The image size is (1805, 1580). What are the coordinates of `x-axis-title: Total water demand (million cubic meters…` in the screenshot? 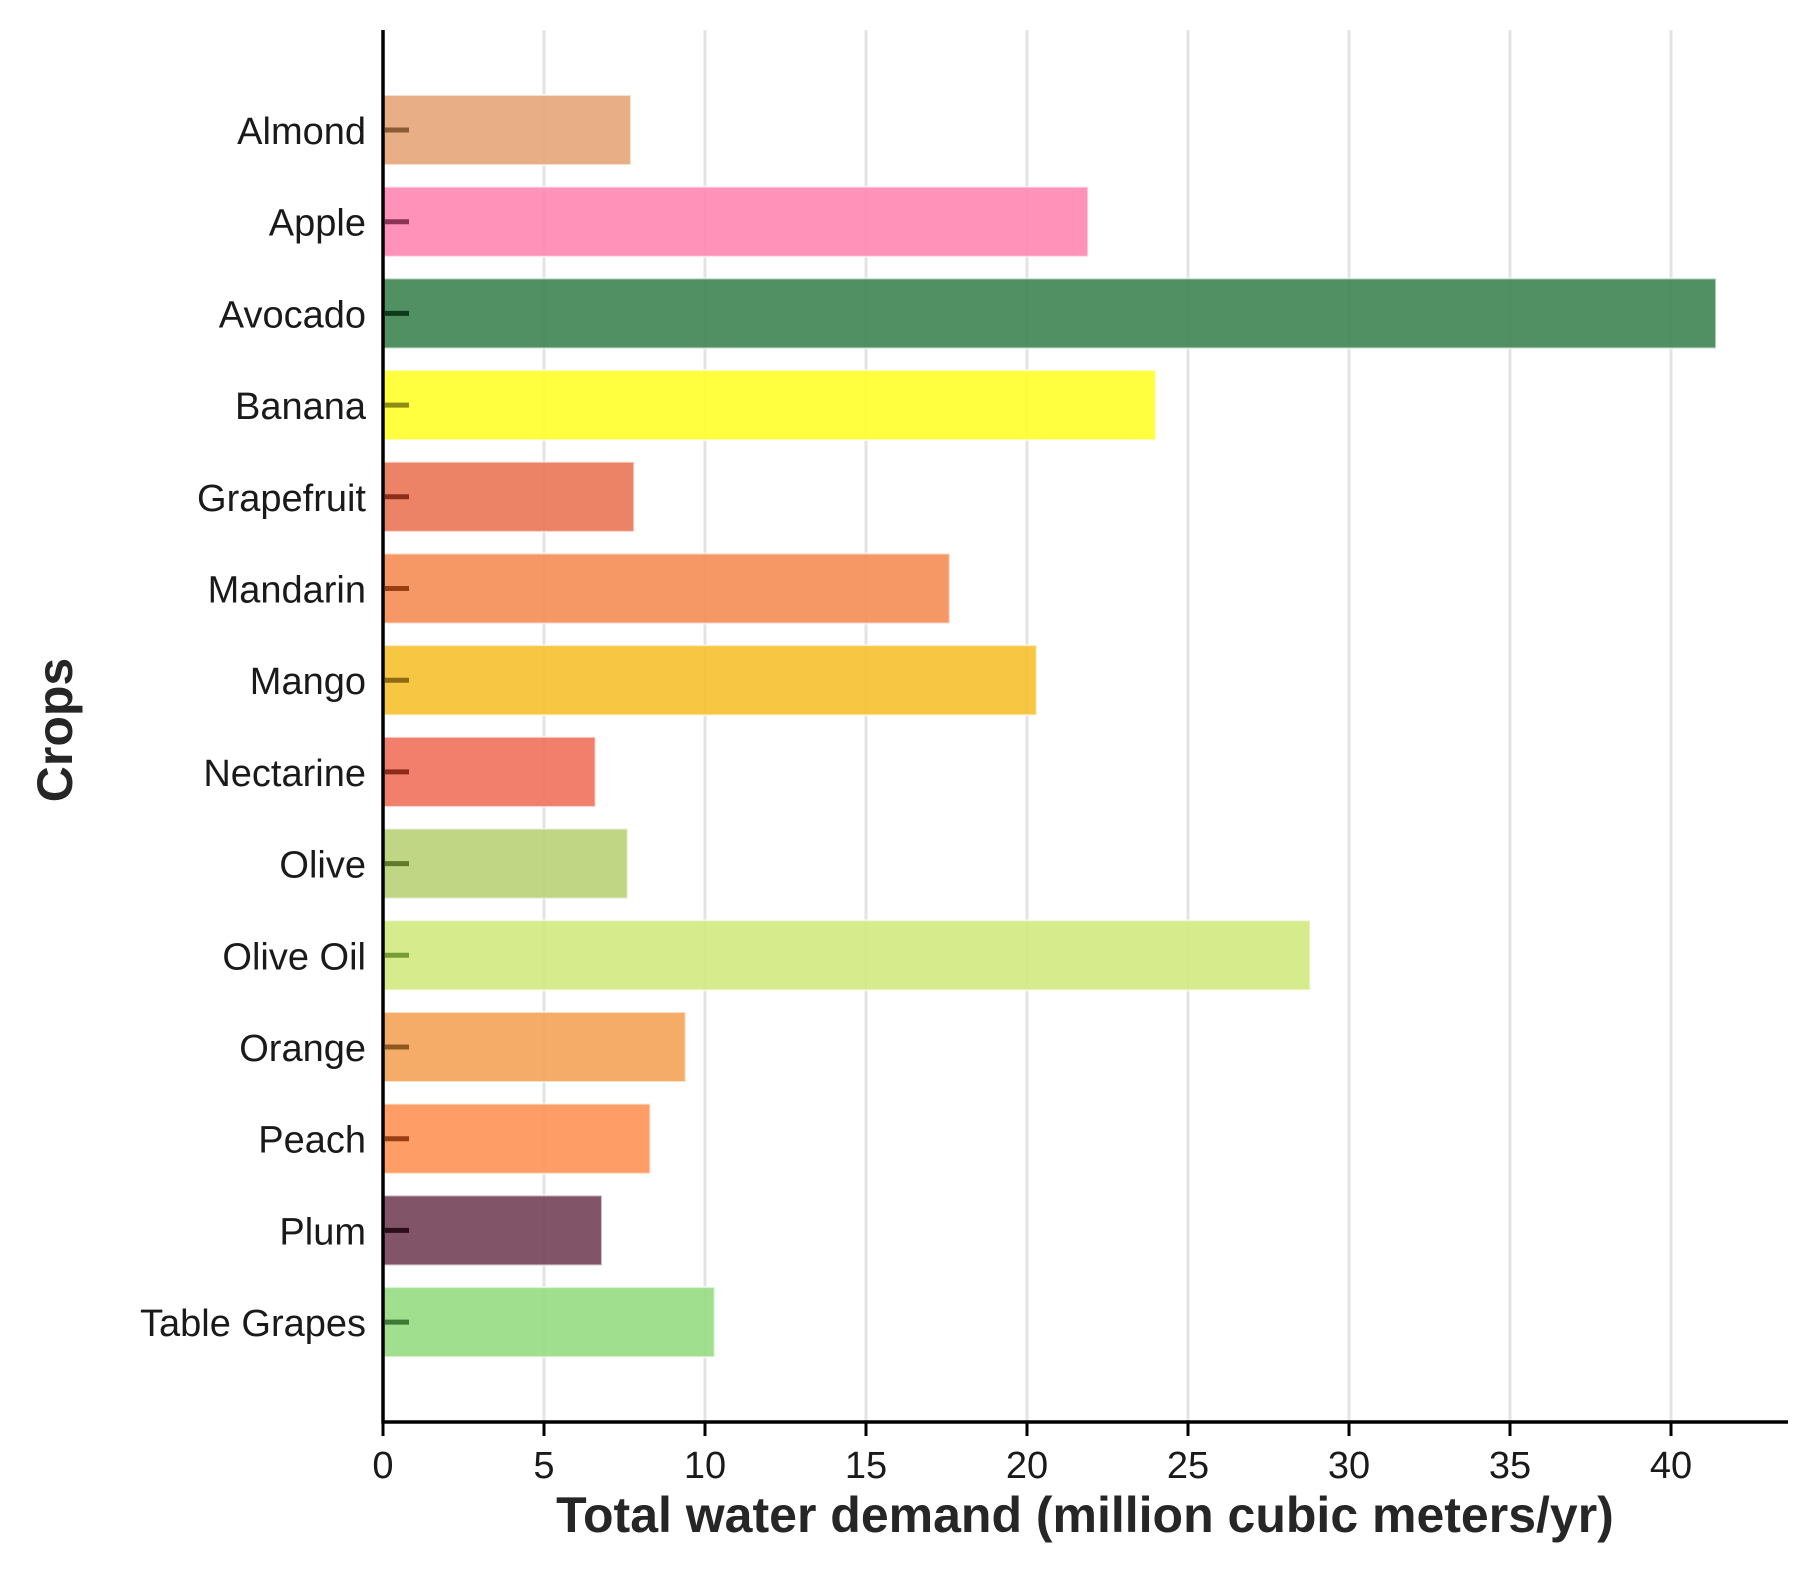 It's located at (1085, 1515).